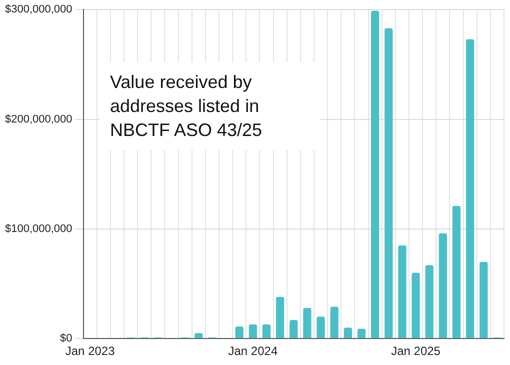  What do you see at coordinates (38, 119) in the screenshot?
I see `y-tick-label: $200,000,000` at bounding box center [38, 119].